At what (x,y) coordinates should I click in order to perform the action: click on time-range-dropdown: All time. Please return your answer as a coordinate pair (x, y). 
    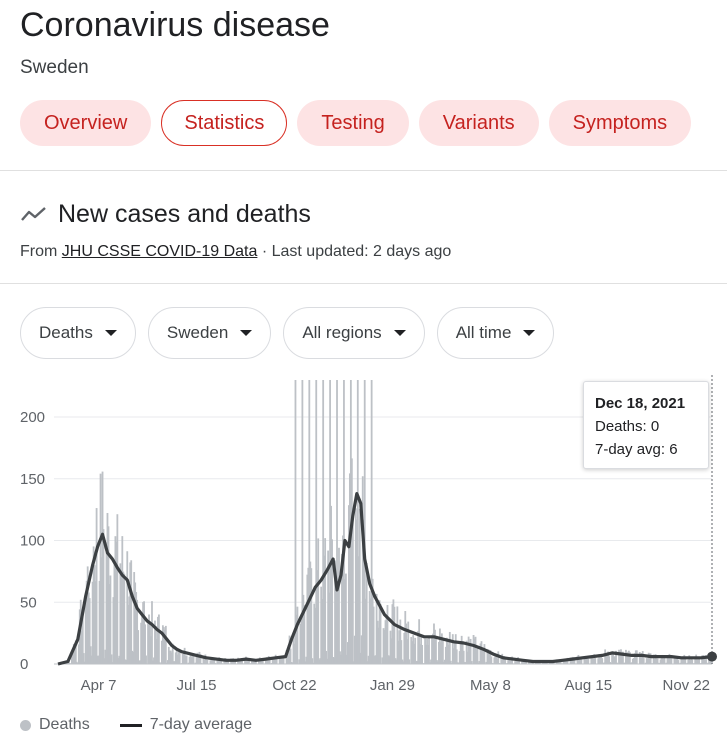
    Looking at the image, I should click on (495, 333).